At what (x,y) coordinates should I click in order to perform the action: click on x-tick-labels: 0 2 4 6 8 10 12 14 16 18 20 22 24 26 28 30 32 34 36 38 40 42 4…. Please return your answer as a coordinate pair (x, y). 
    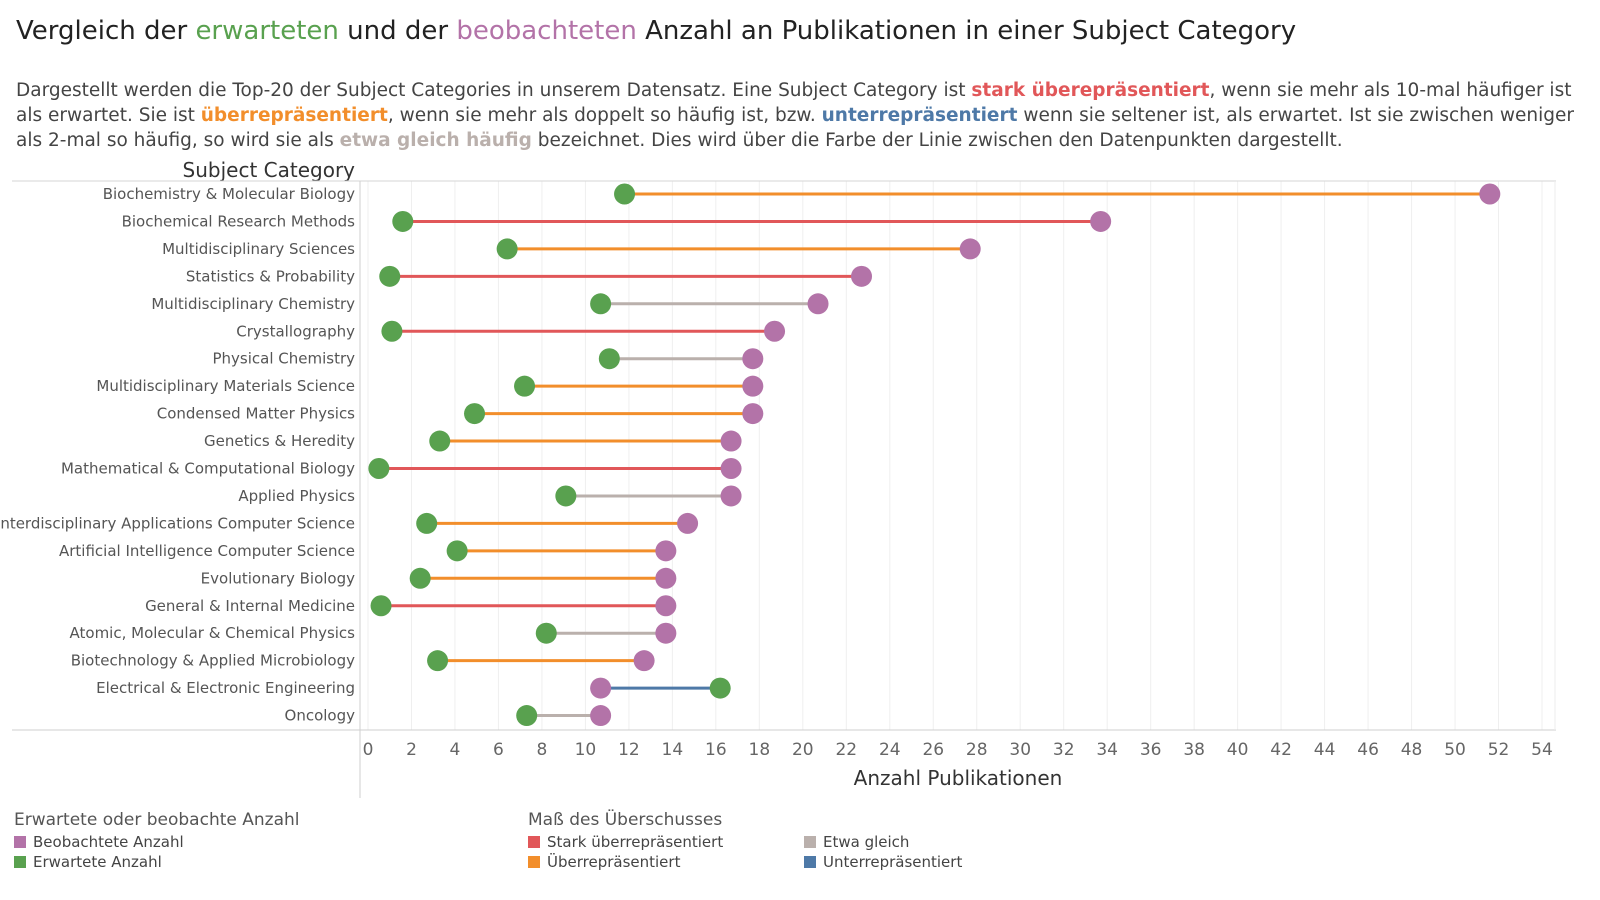
    Looking at the image, I should click on (958, 750).